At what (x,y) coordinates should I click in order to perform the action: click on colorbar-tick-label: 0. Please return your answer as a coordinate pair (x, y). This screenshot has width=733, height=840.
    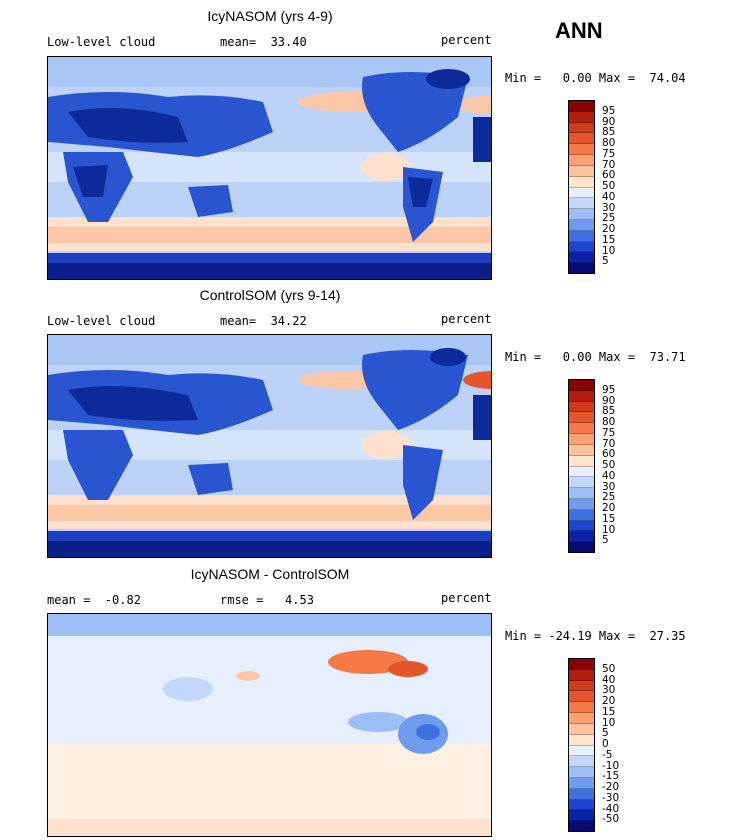
    Looking at the image, I should click on (605, 744).